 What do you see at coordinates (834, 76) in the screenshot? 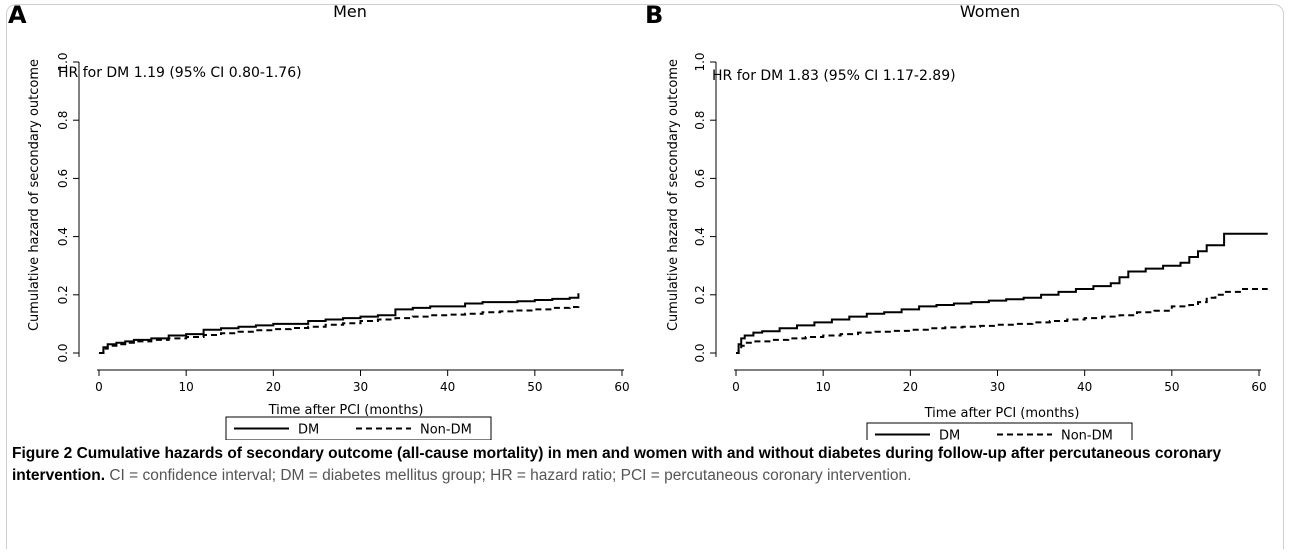
I see `panel-b-annotation: HR for DM 1.83 (95% CI 1.17-2.89)` at bounding box center [834, 76].